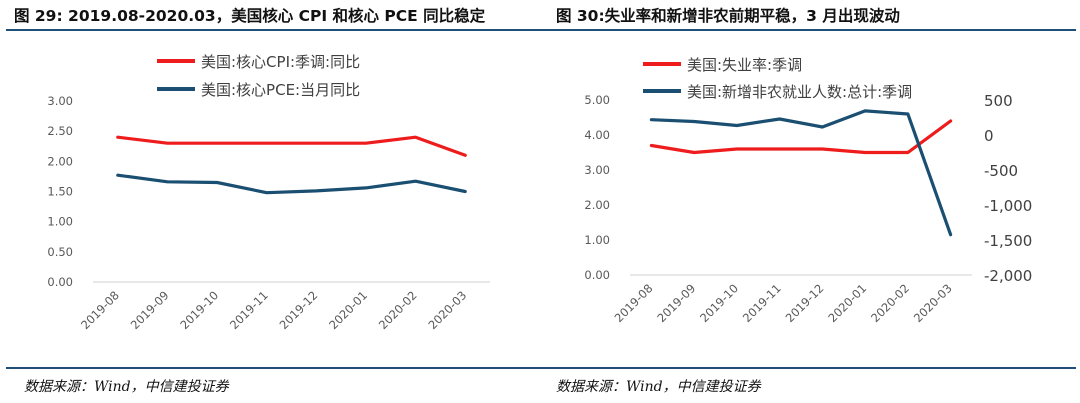 The width and height of the screenshot is (1080, 403). What do you see at coordinates (597, 135) in the screenshot?
I see `y-tick-label: 4.00` at bounding box center [597, 135].